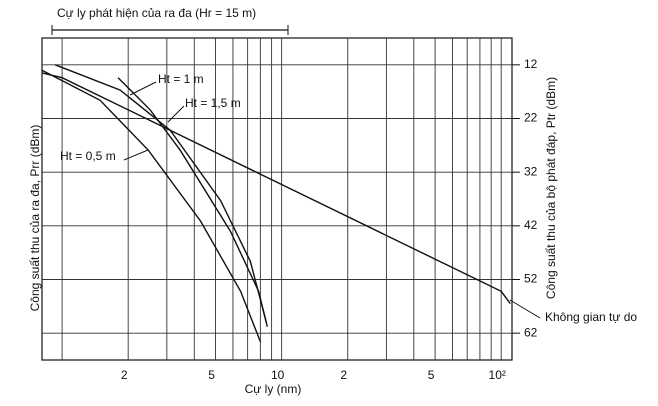 This screenshot has height=406, width=658. What do you see at coordinates (531, 118) in the screenshot?
I see `y2-tick-label: 22` at bounding box center [531, 118].